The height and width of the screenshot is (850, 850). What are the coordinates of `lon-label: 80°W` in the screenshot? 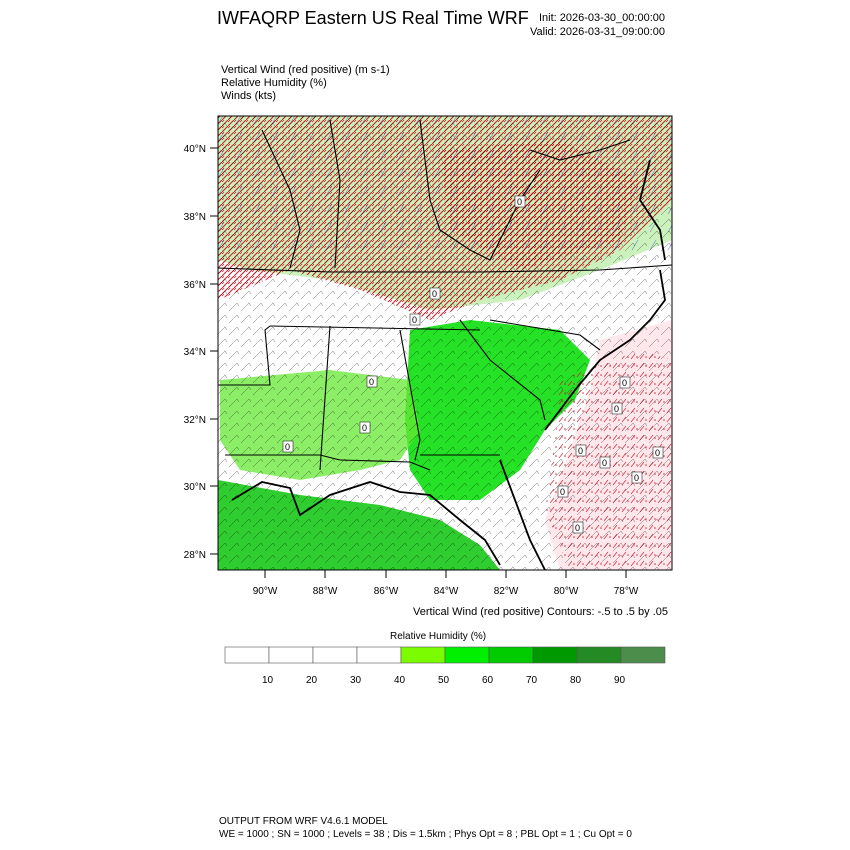 It's located at (566, 591).